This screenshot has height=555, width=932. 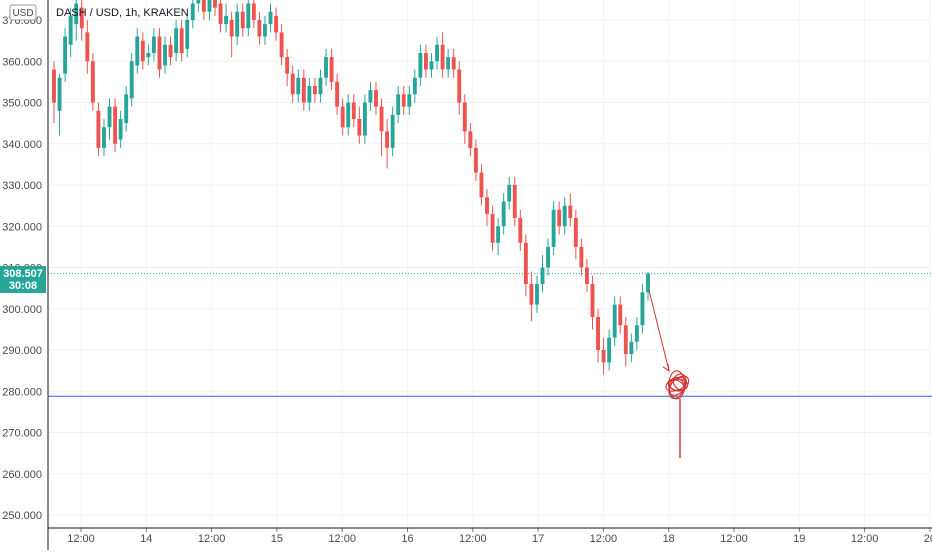 I want to click on currency-badge, so click(x=23, y=12).